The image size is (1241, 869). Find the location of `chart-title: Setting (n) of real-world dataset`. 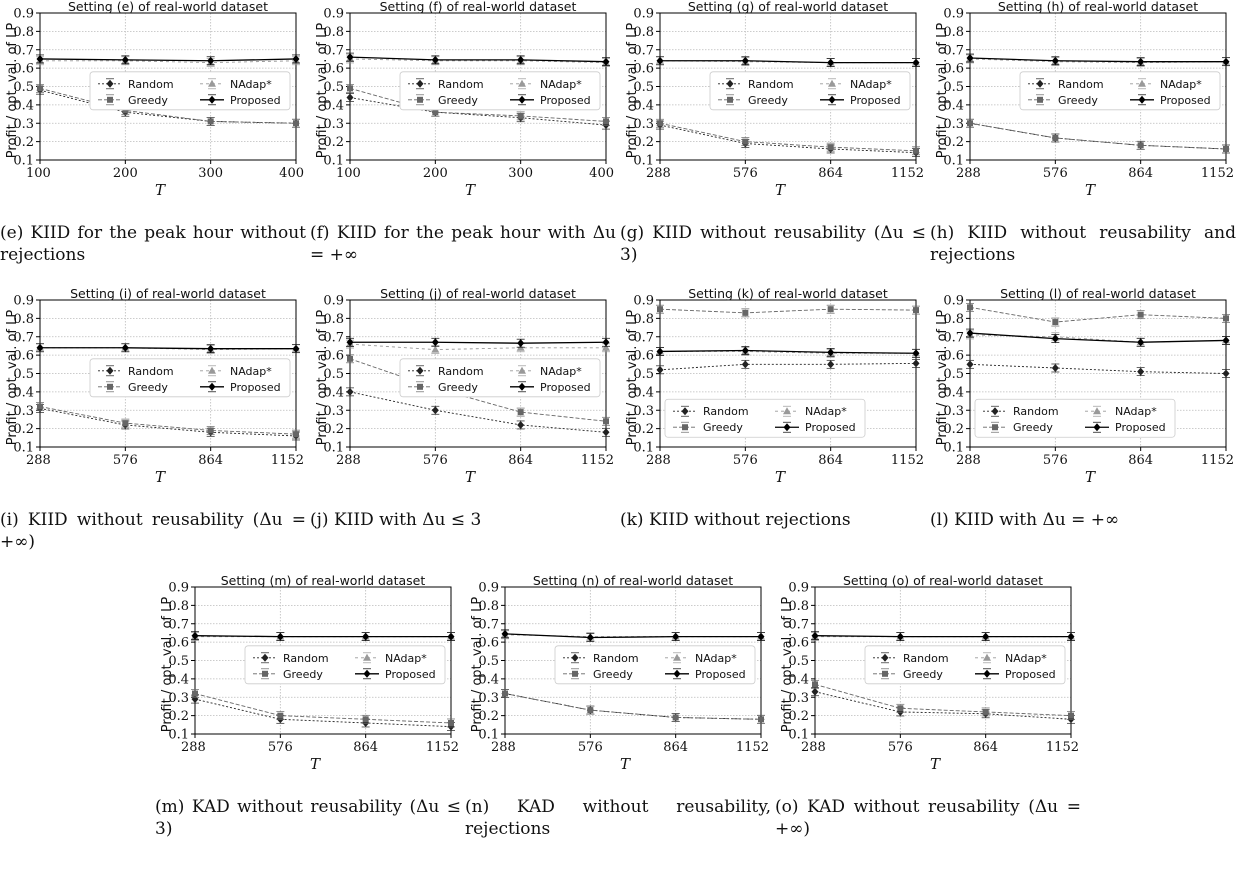

chart-title: Setting (n) of real-world dataset is located at coordinates (633, 581).